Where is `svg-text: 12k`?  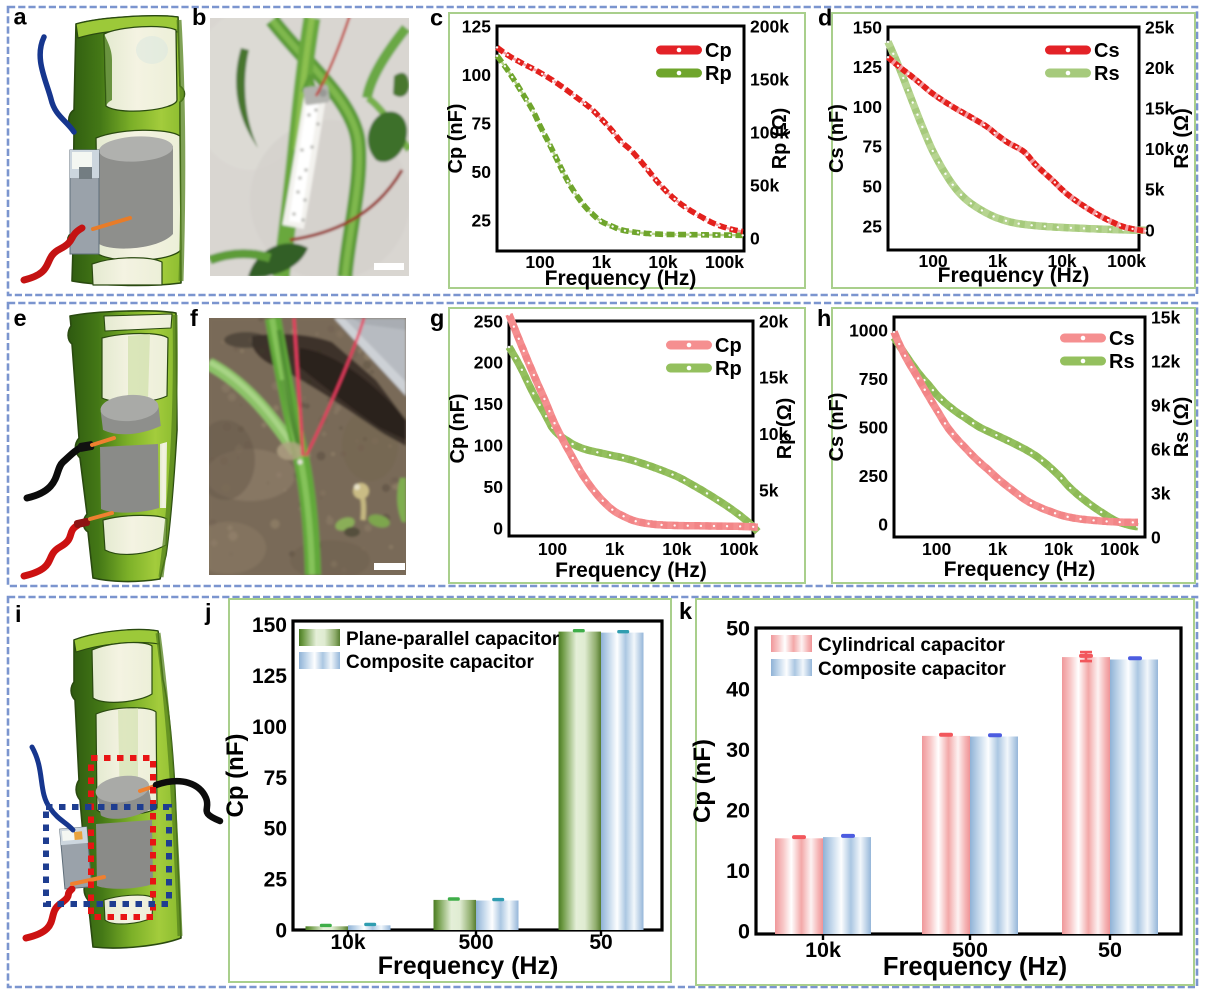 svg-text: 12k is located at coordinates (1165, 361).